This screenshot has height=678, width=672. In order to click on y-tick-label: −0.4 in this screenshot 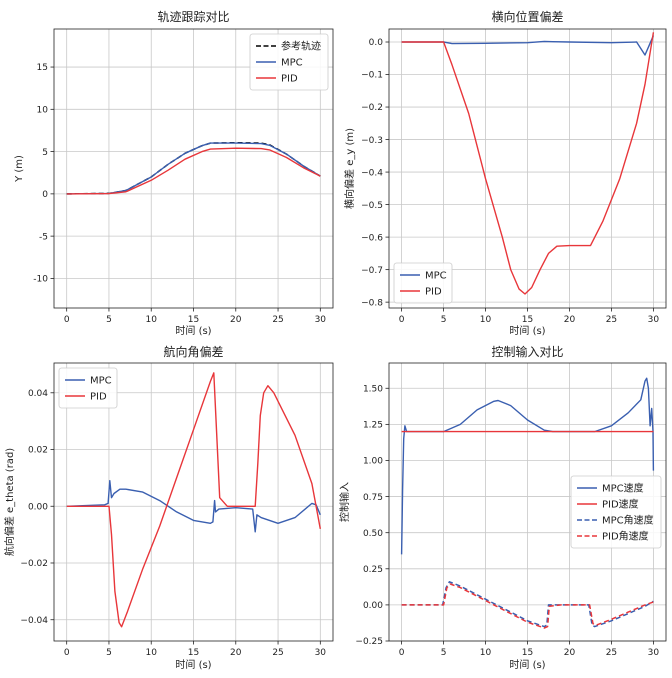, I will do `click(372, 173)`.